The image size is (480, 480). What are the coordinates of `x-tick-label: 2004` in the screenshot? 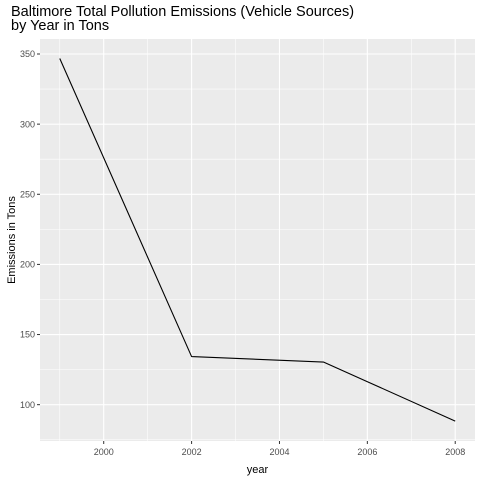 It's located at (279, 452).